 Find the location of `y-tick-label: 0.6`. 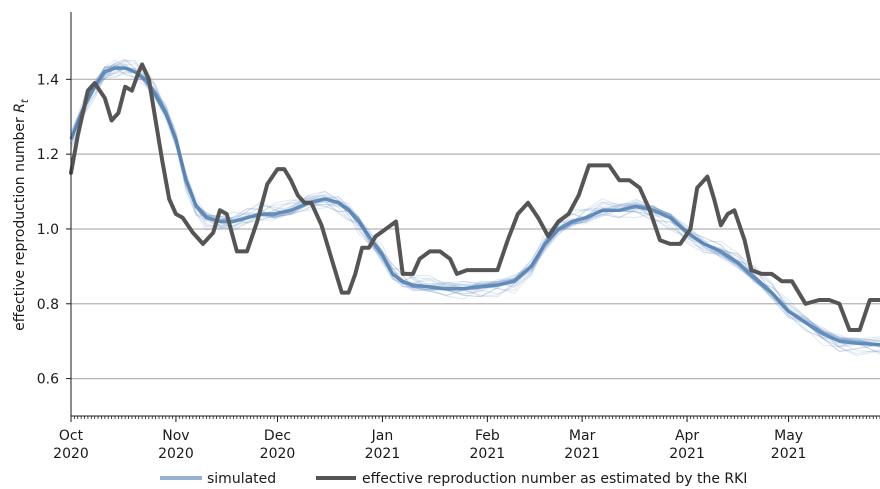

y-tick-label: 0.6 is located at coordinates (48, 380).